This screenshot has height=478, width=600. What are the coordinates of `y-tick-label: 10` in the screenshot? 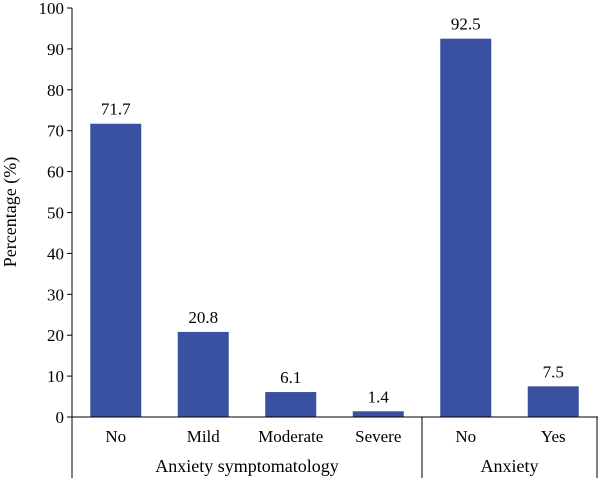 It's located at (55, 376).